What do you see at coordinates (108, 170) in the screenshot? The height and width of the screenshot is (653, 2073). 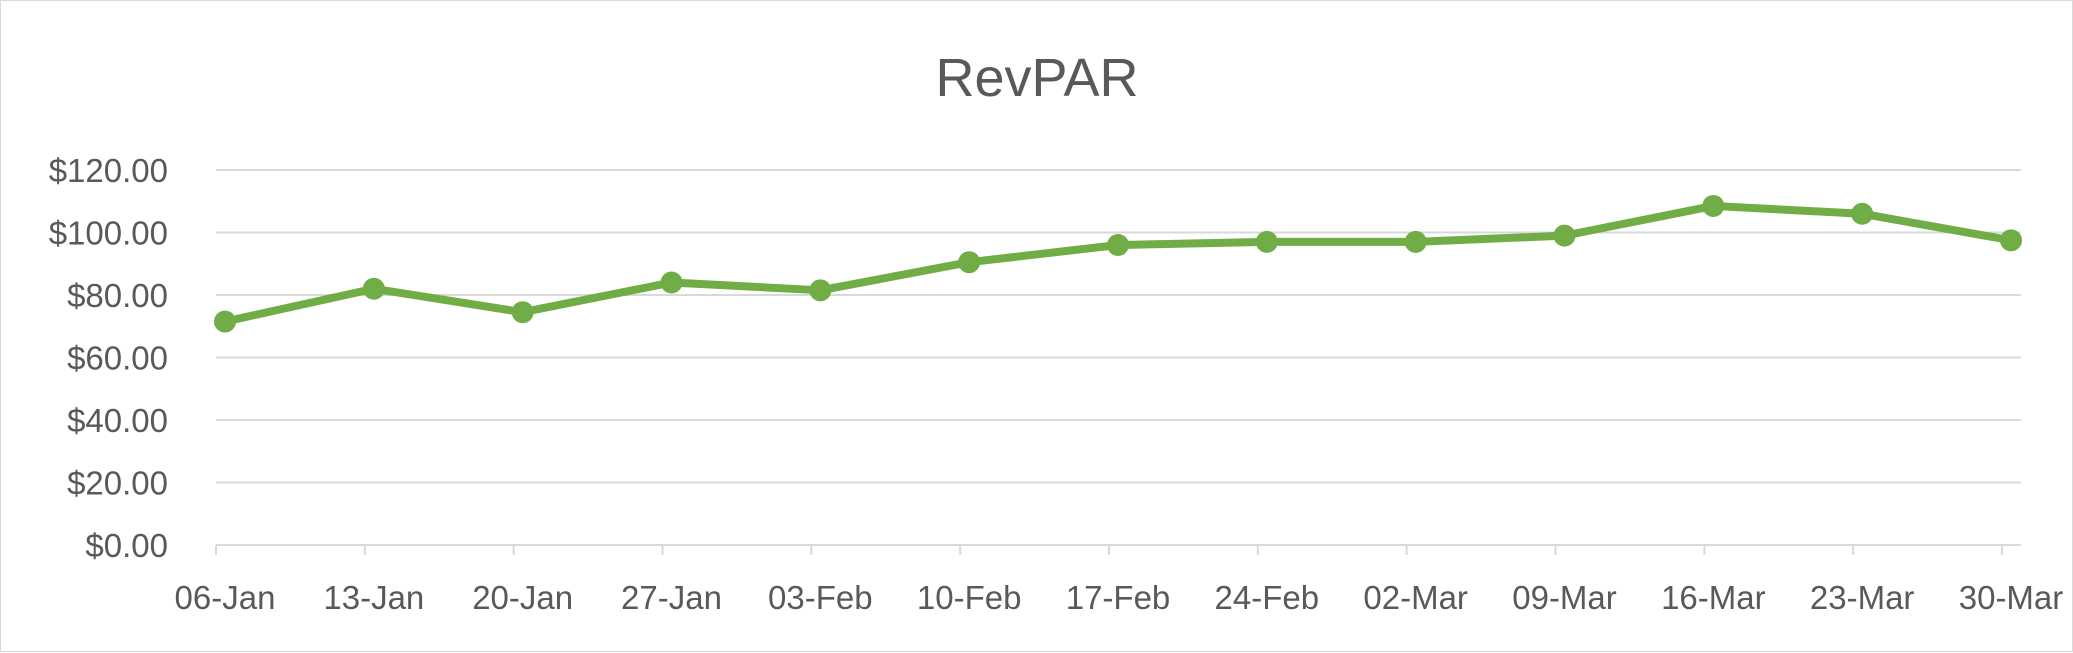 I see `y-tick-label: $120.00` at bounding box center [108, 170].